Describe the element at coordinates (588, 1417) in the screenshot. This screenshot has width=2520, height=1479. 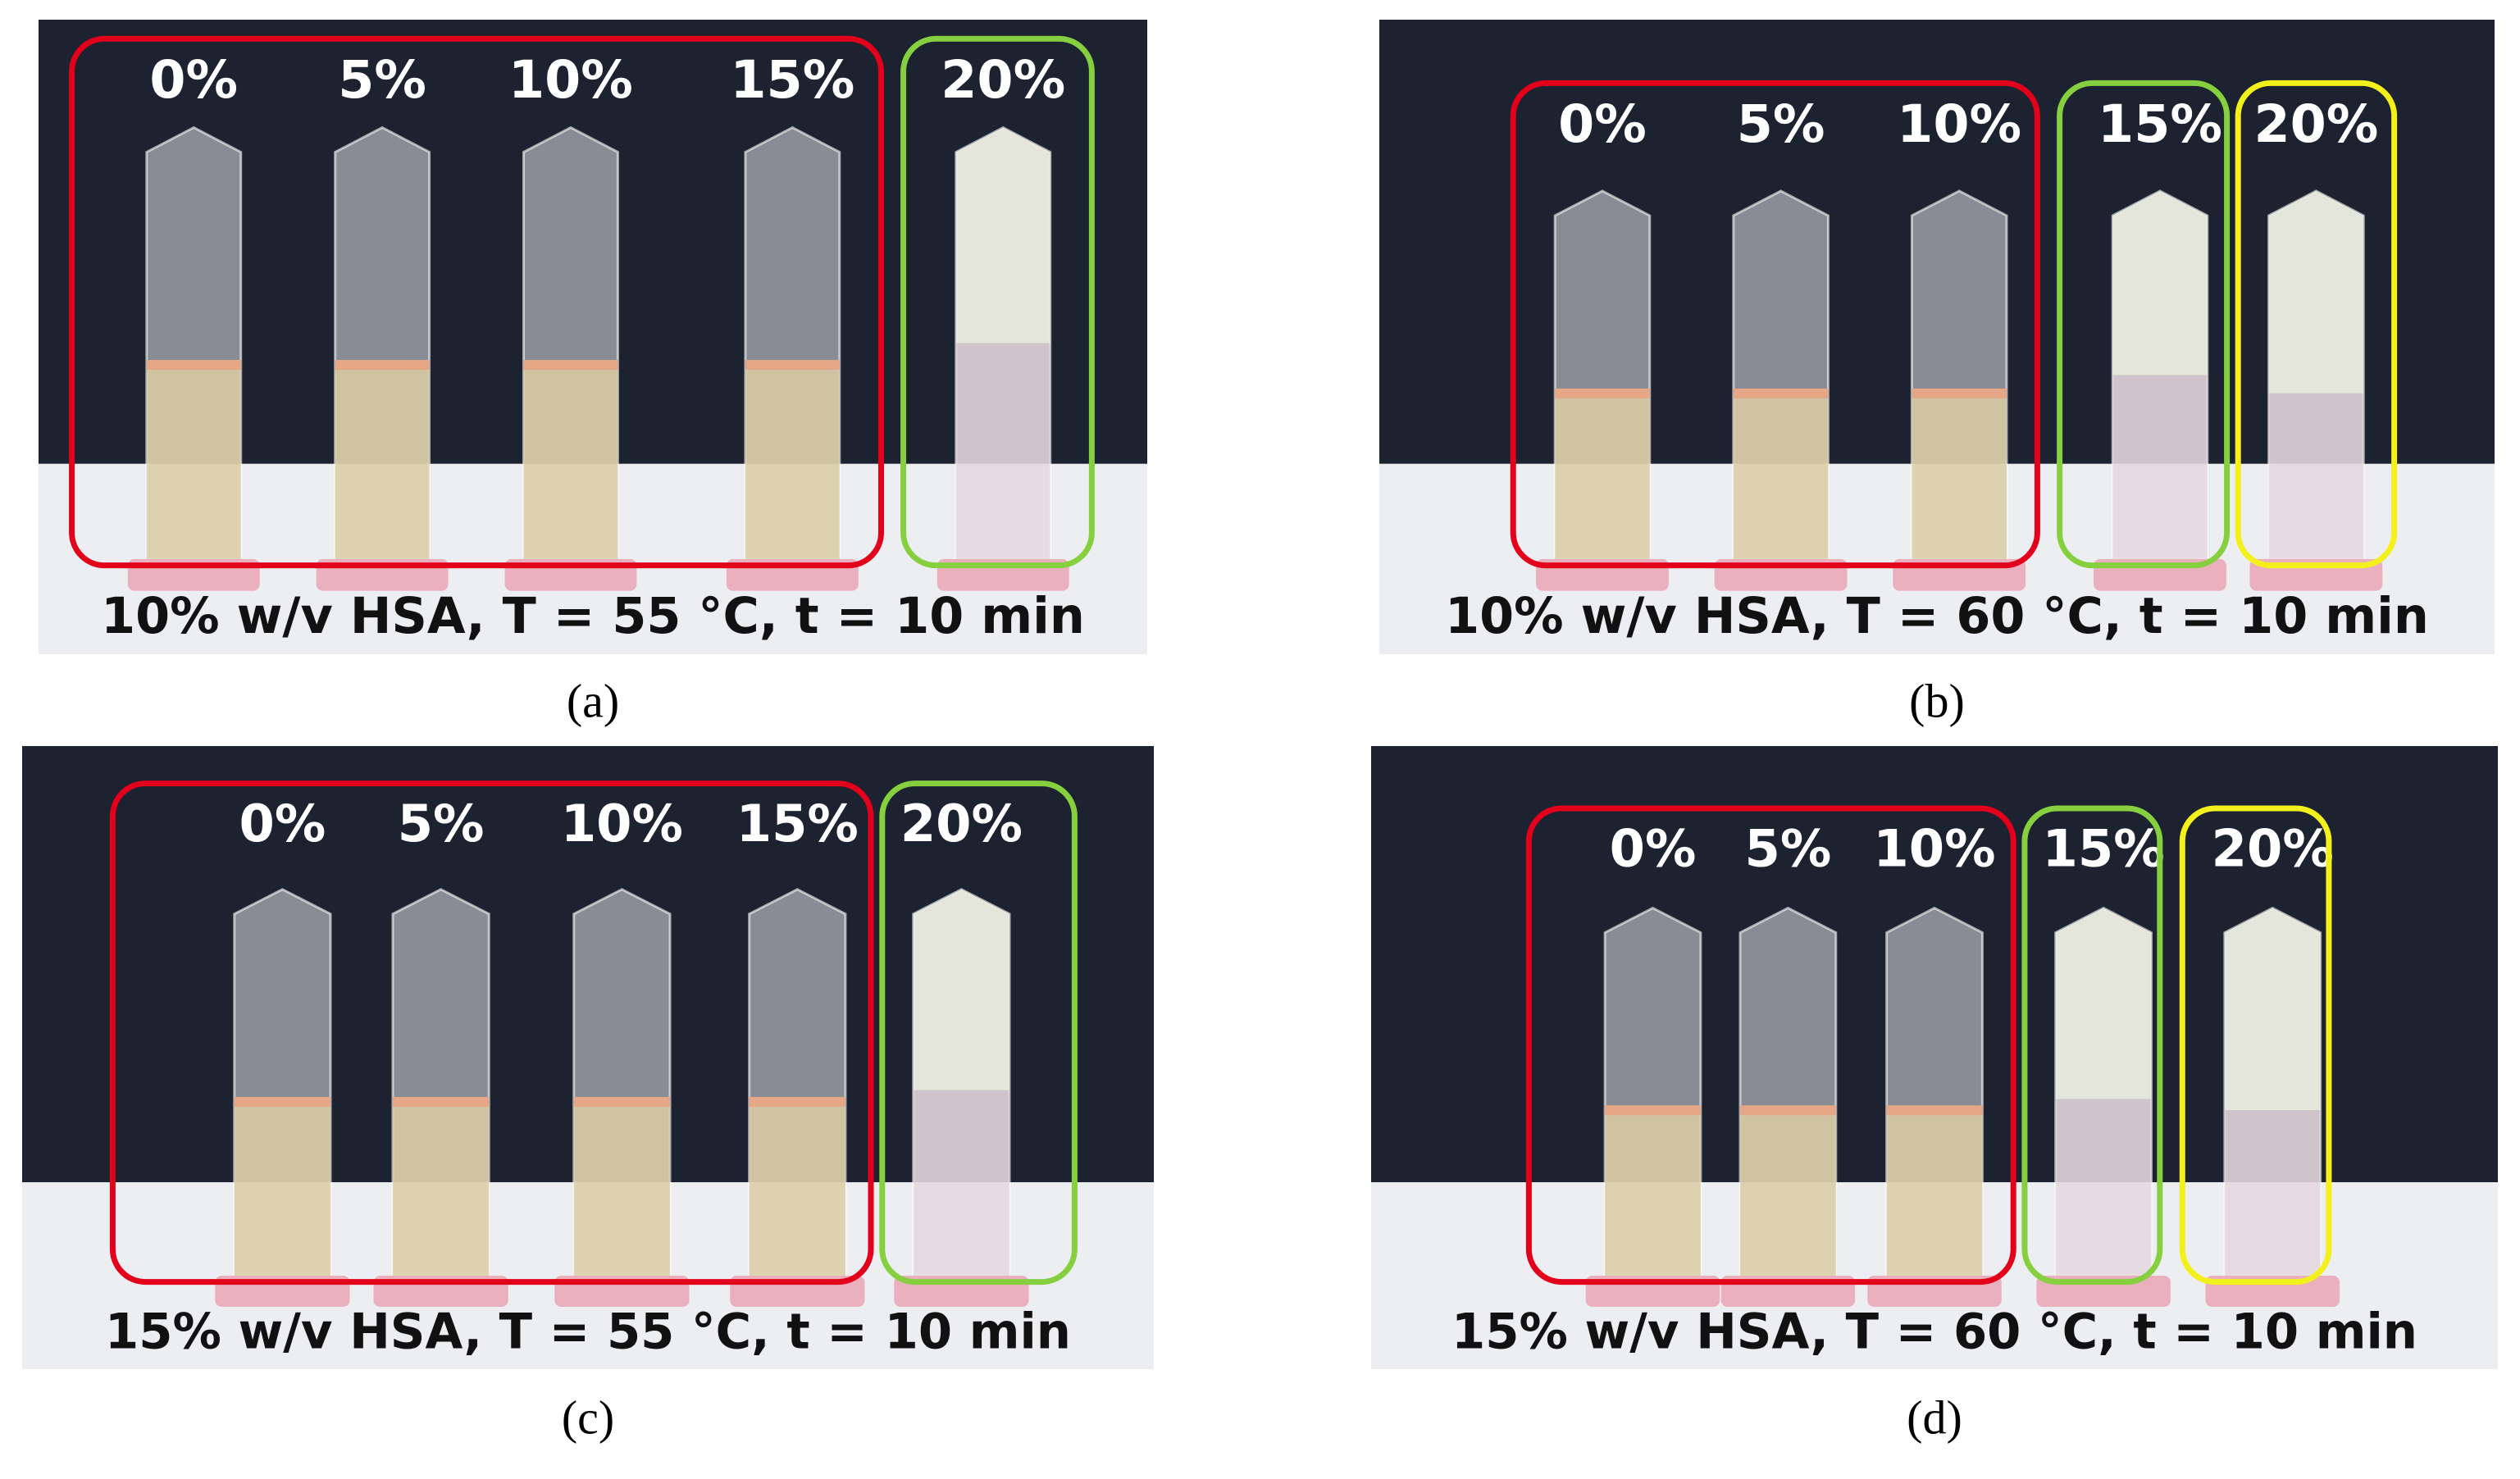
I see `panel-tag: (c)` at that location.